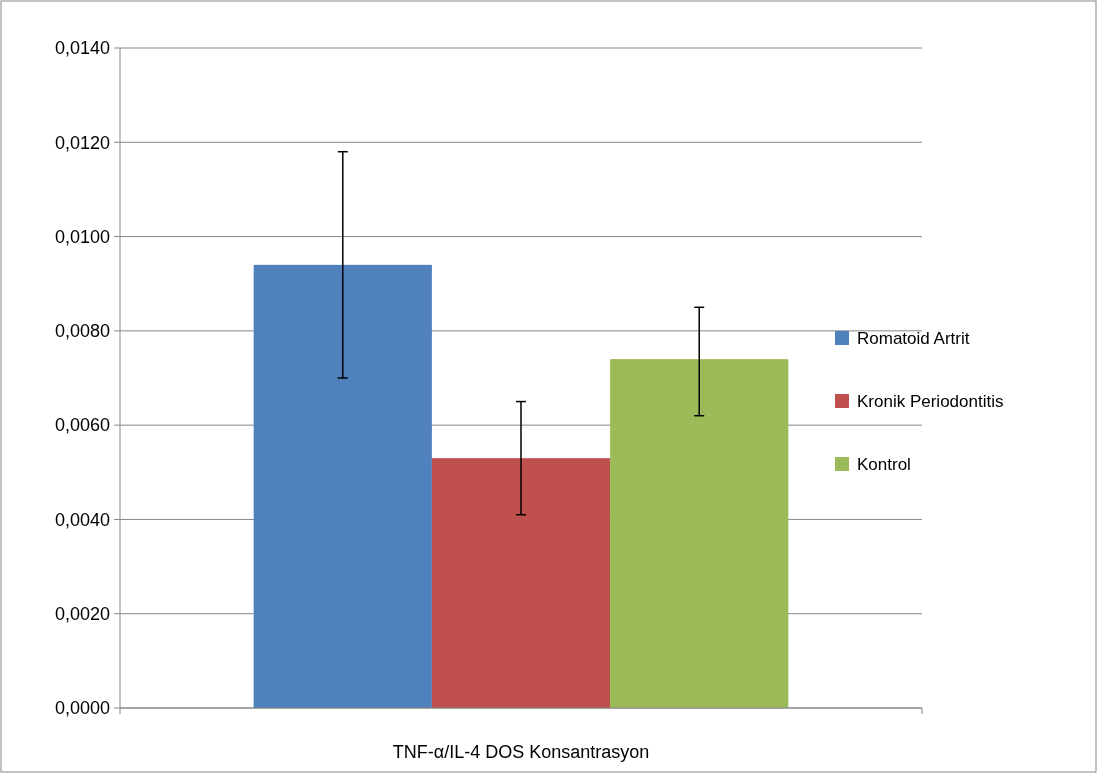 This screenshot has width=1097, height=773. Describe the element at coordinates (82, 236) in the screenshot. I see `y-tick-label: 0,0100` at that location.